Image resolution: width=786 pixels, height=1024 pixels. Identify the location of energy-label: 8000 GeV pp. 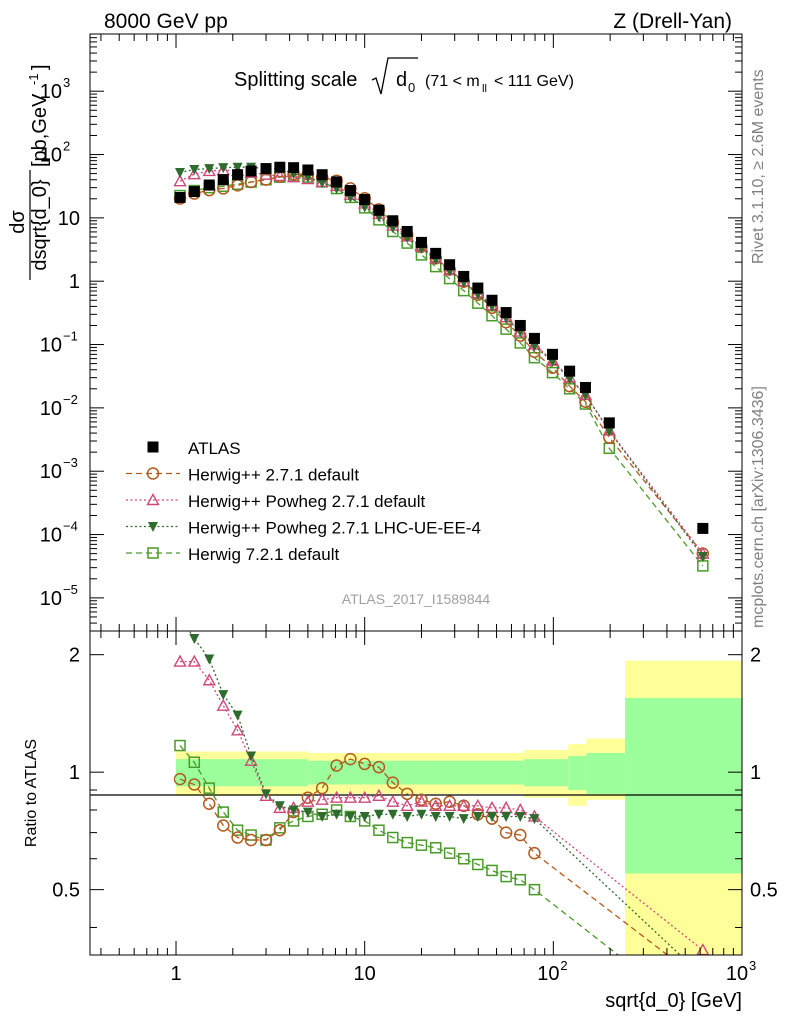
(166, 21).